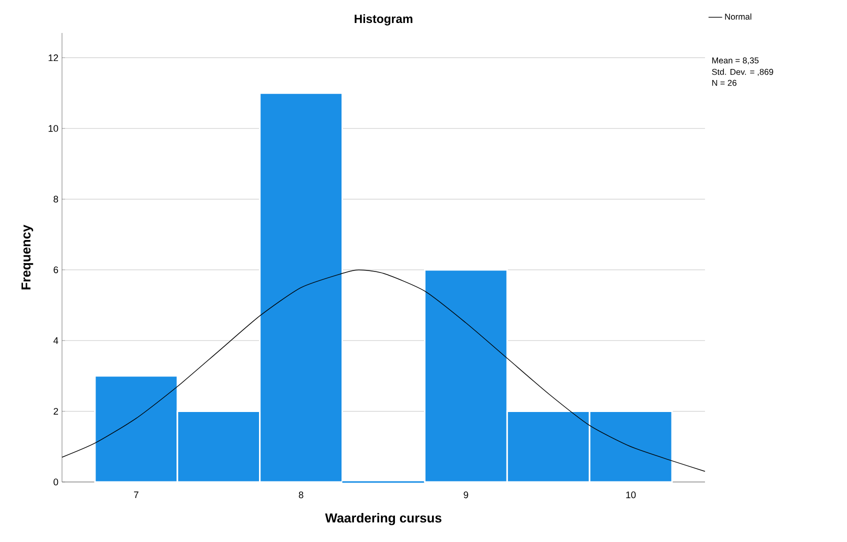 The height and width of the screenshot is (542, 847). I want to click on text: Std. Dev. = ,869, so click(743, 72).